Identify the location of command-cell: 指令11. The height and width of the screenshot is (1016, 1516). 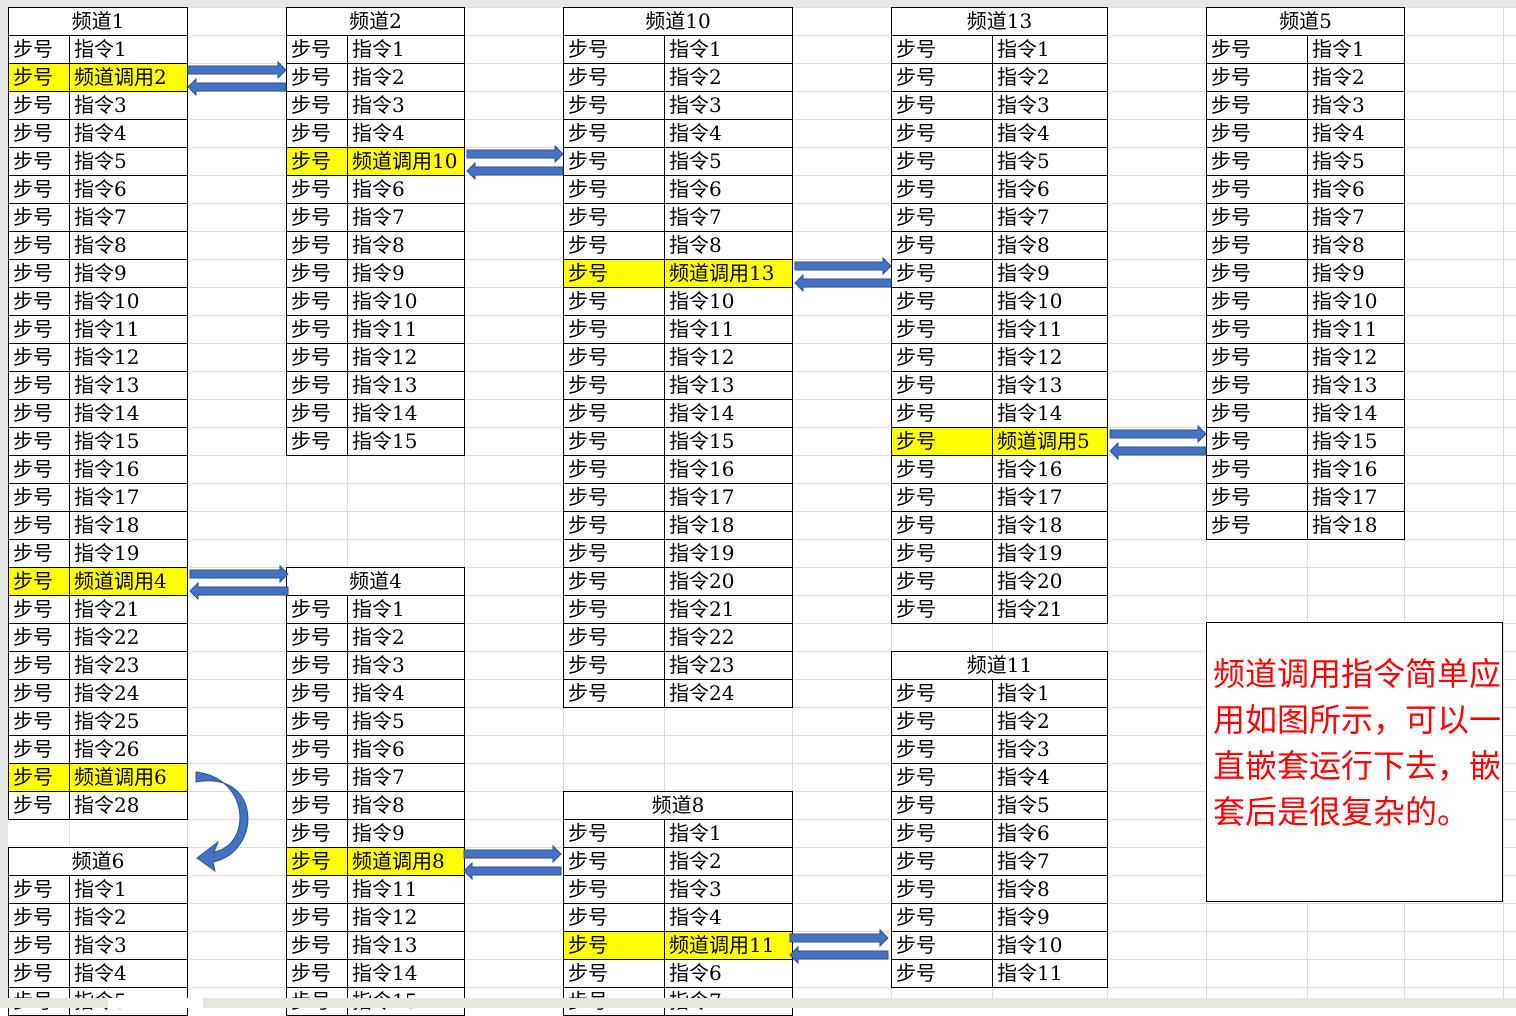
(1050, 329).